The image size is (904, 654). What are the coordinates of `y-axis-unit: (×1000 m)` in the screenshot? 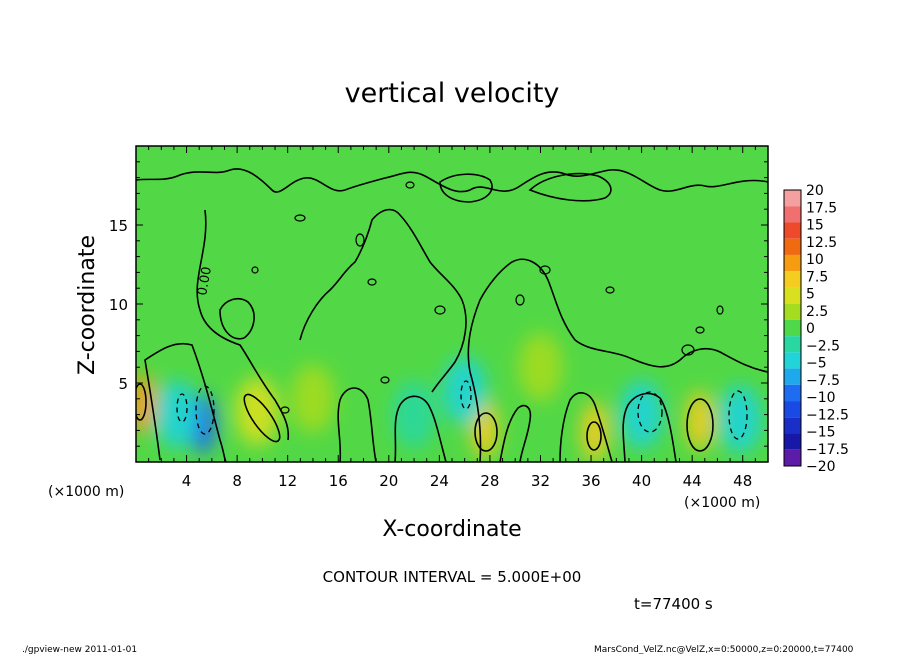 It's located at (86, 492).